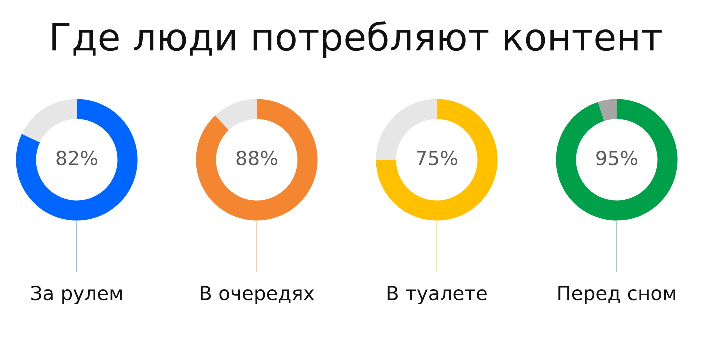  Describe the element at coordinates (617, 295) in the screenshot. I see `text: Перед сном` at that location.